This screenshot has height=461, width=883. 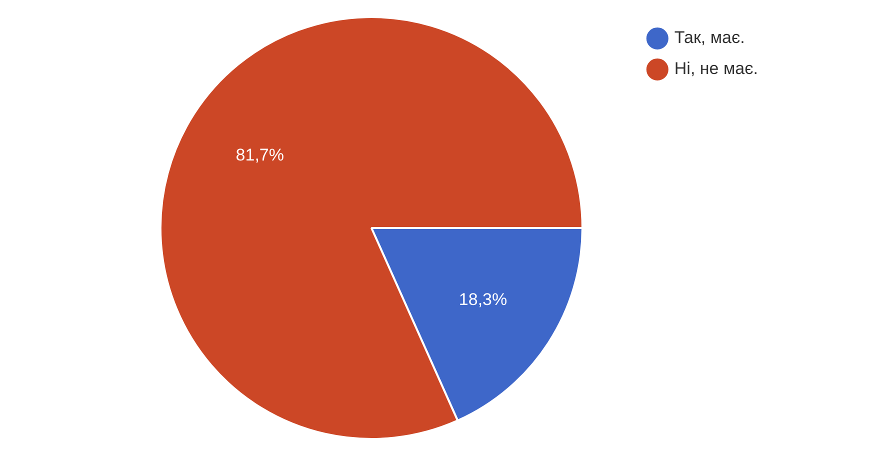 I want to click on legend-label: Ні, не має., so click(x=716, y=68).